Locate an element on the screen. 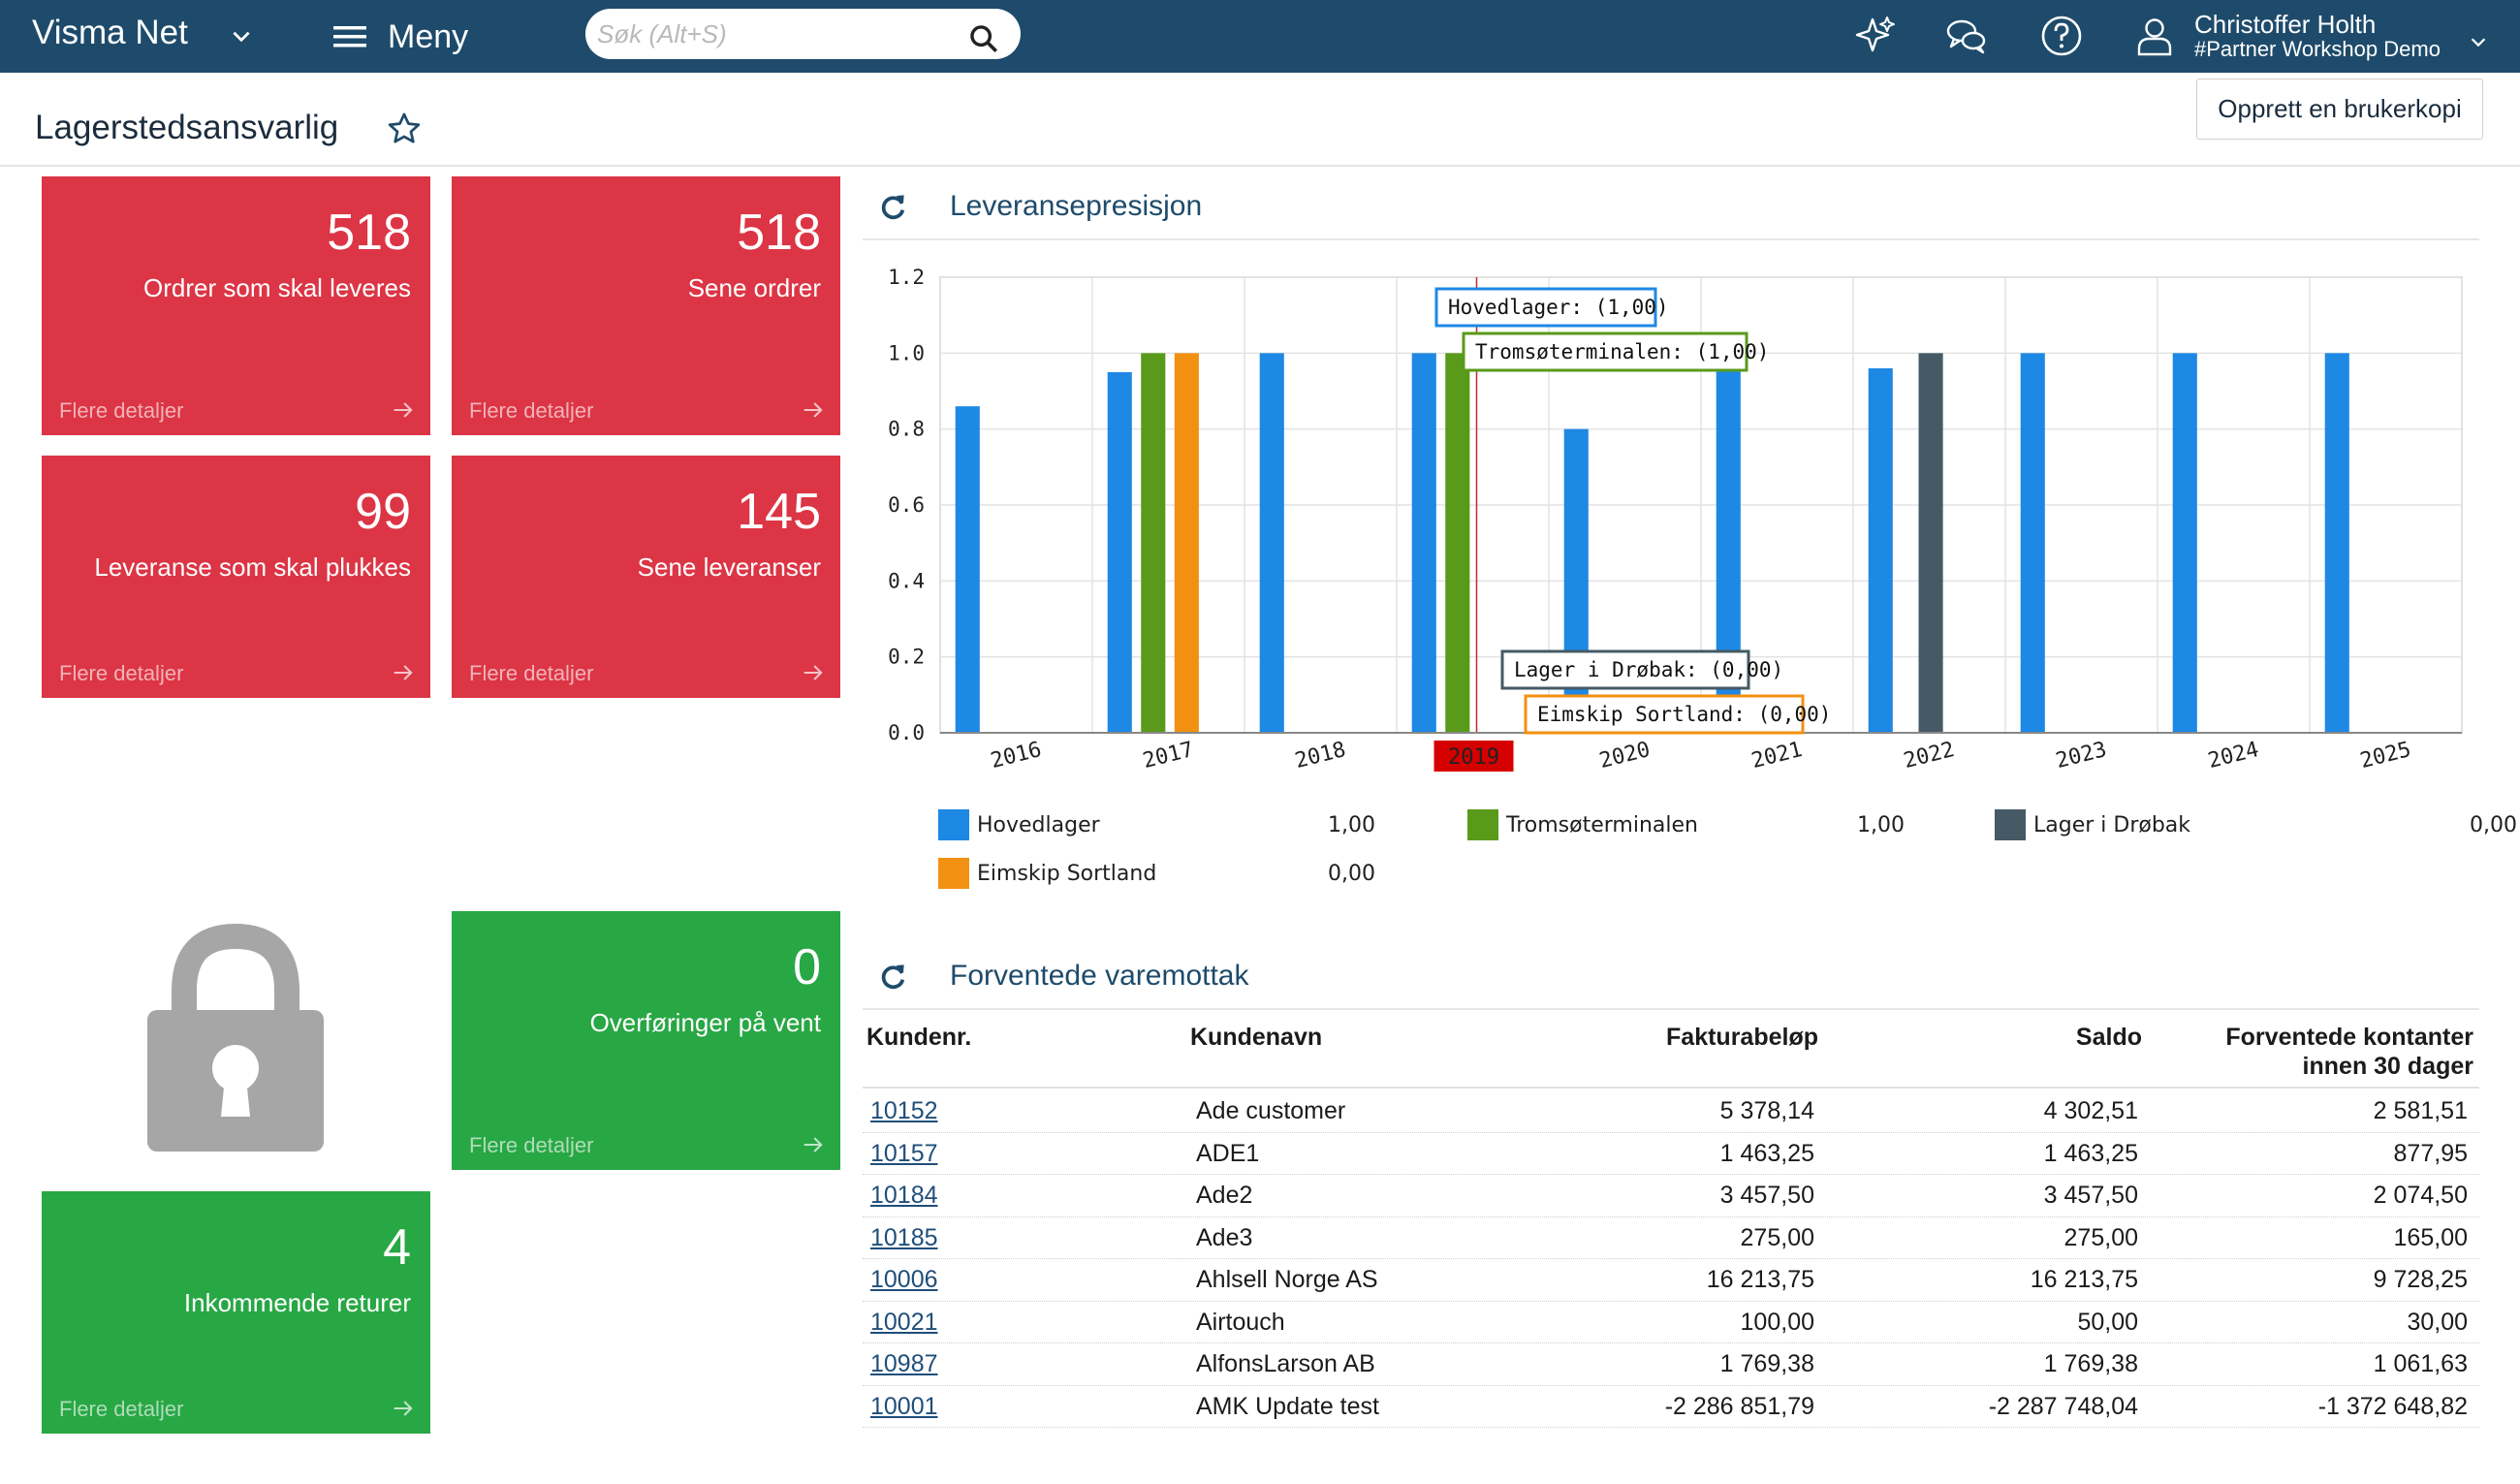  tooltip-box is located at coordinates (1546, 307).